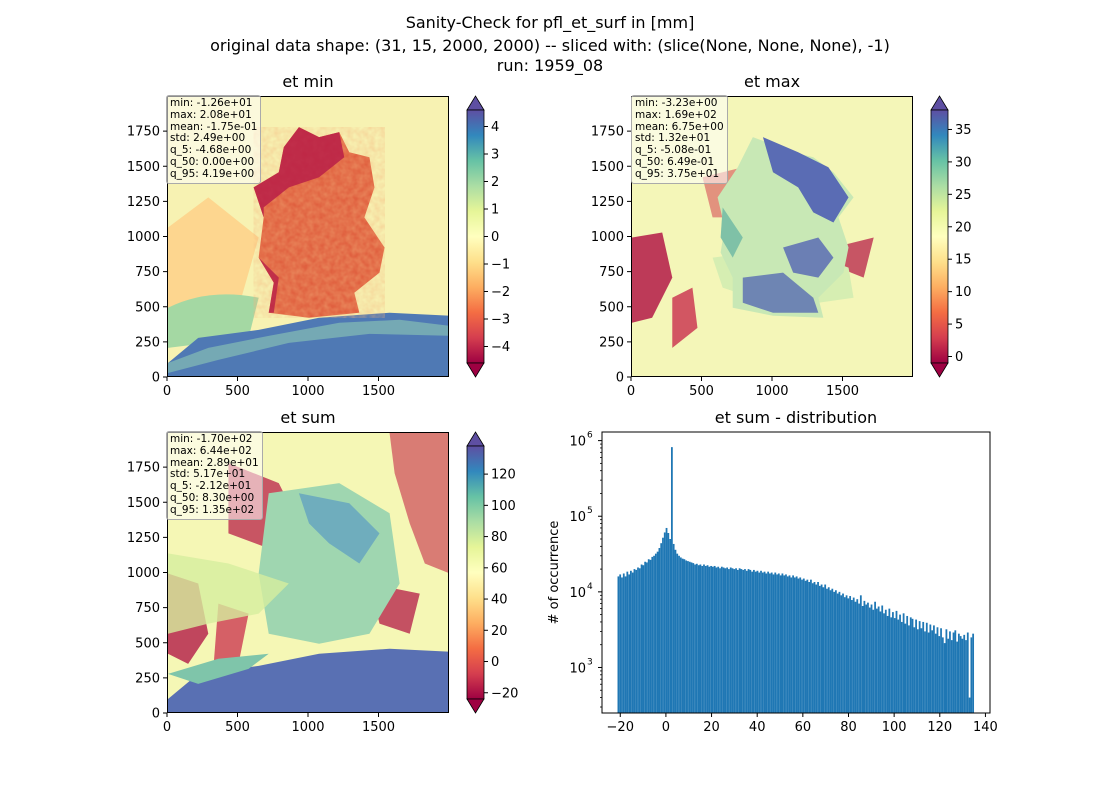 The width and height of the screenshot is (1100, 800). What do you see at coordinates (550, 65) in the screenshot?
I see `figure-title-line-3: run: 1959_08` at bounding box center [550, 65].